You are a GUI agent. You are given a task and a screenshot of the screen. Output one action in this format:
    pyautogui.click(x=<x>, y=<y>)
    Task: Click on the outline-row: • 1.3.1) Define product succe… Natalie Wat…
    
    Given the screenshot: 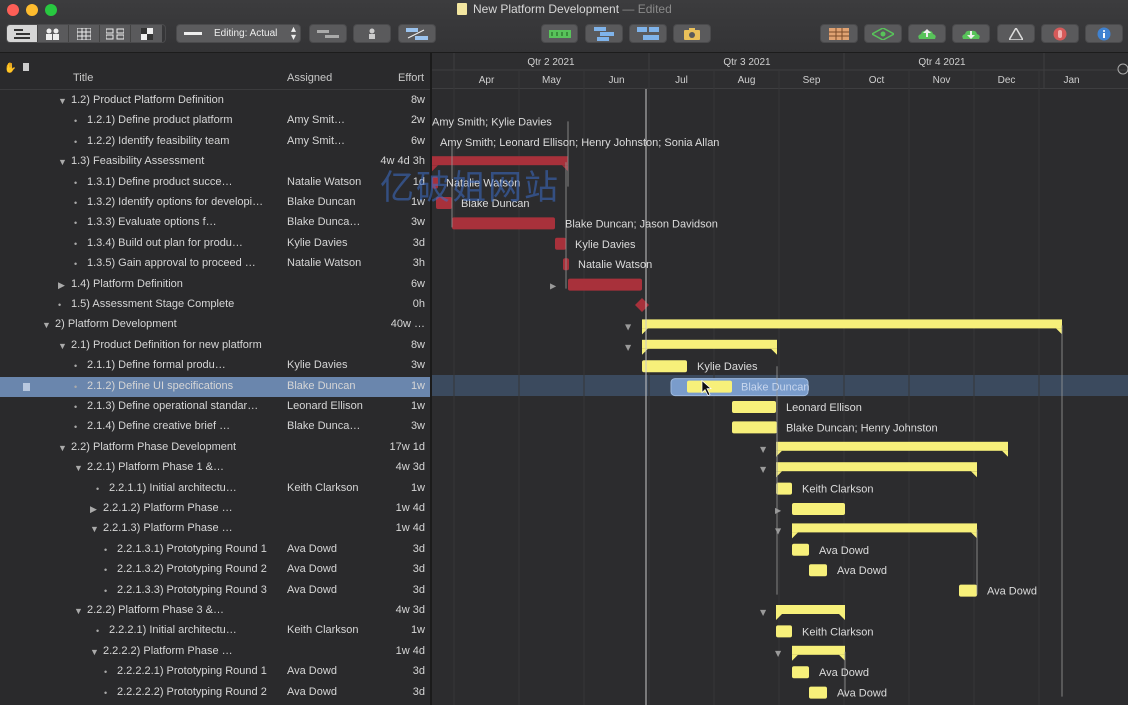 What is the action you would take?
    pyautogui.click(x=215, y=183)
    